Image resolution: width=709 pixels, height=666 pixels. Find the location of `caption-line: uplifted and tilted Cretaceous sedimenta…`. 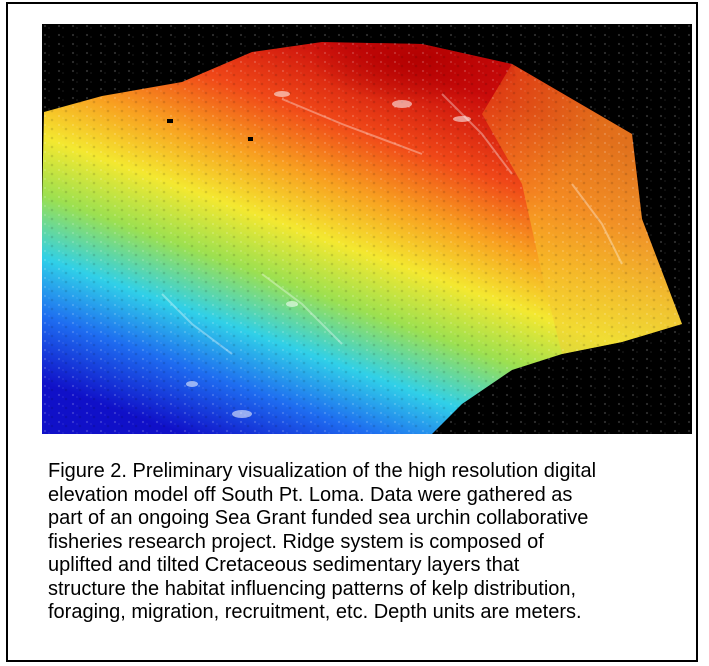

caption-line: uplifted and tilted Cretaceous sedimenta… is located at coordinates (284, 565).